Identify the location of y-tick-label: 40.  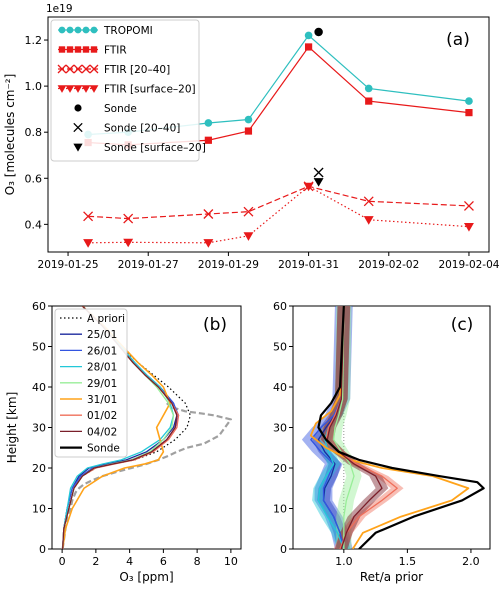
(39, 387).